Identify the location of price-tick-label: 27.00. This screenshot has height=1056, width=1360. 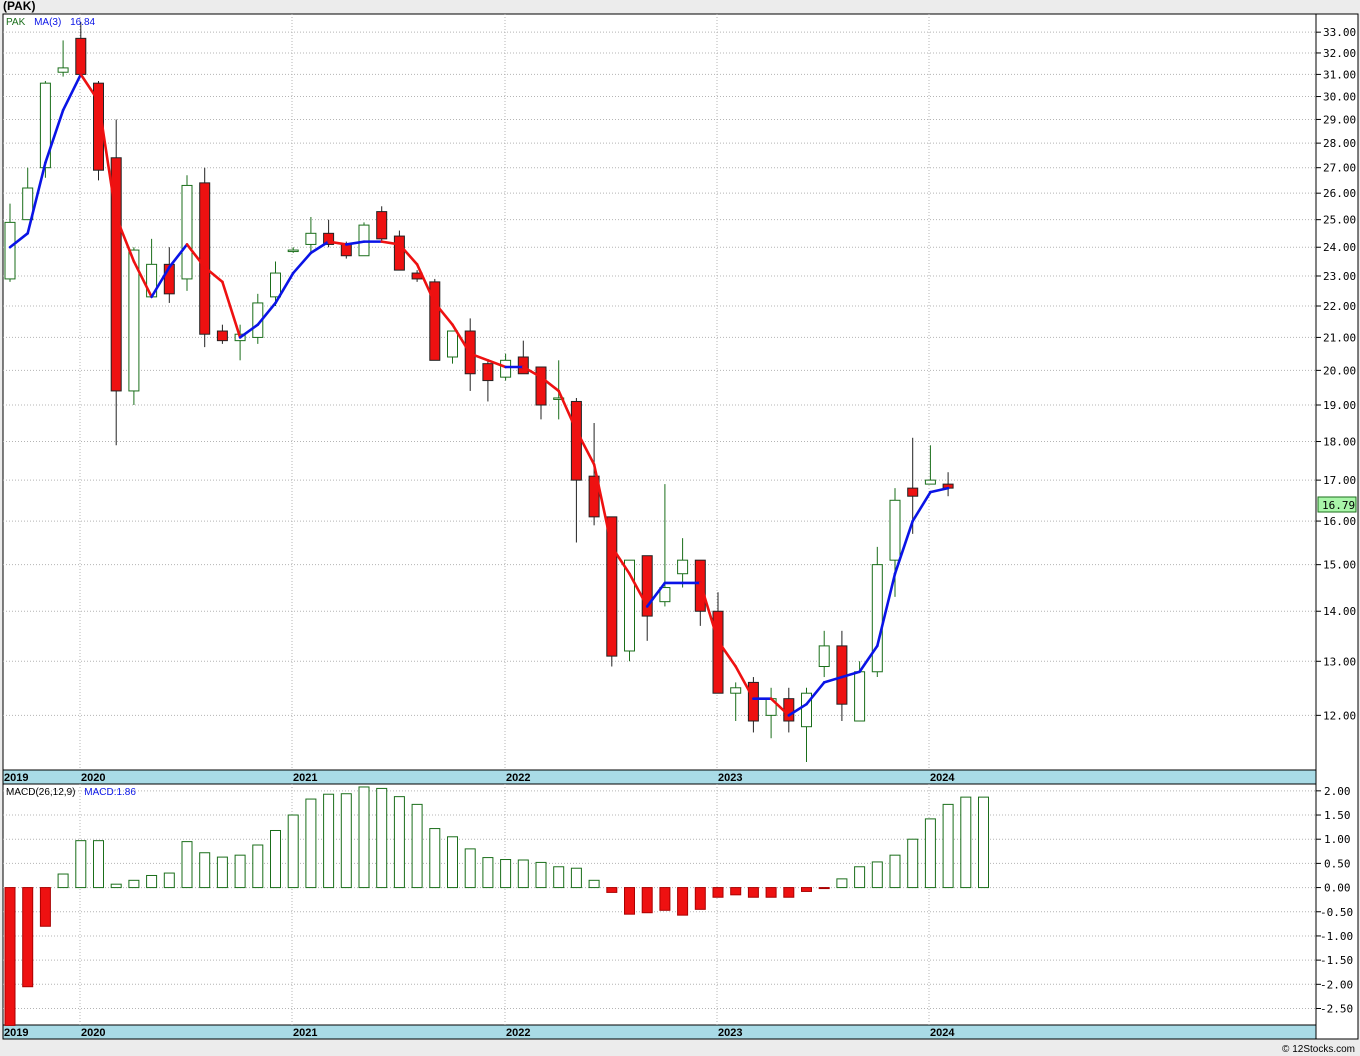
(1339, 168).